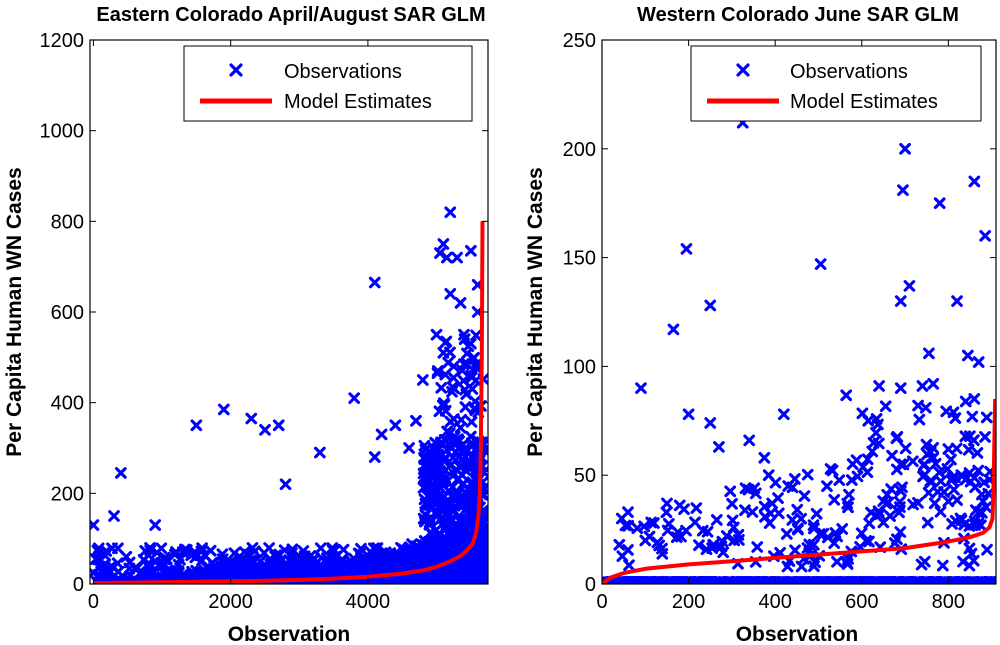  I want to click on x-tick-label: 2000, so click(230, 602).